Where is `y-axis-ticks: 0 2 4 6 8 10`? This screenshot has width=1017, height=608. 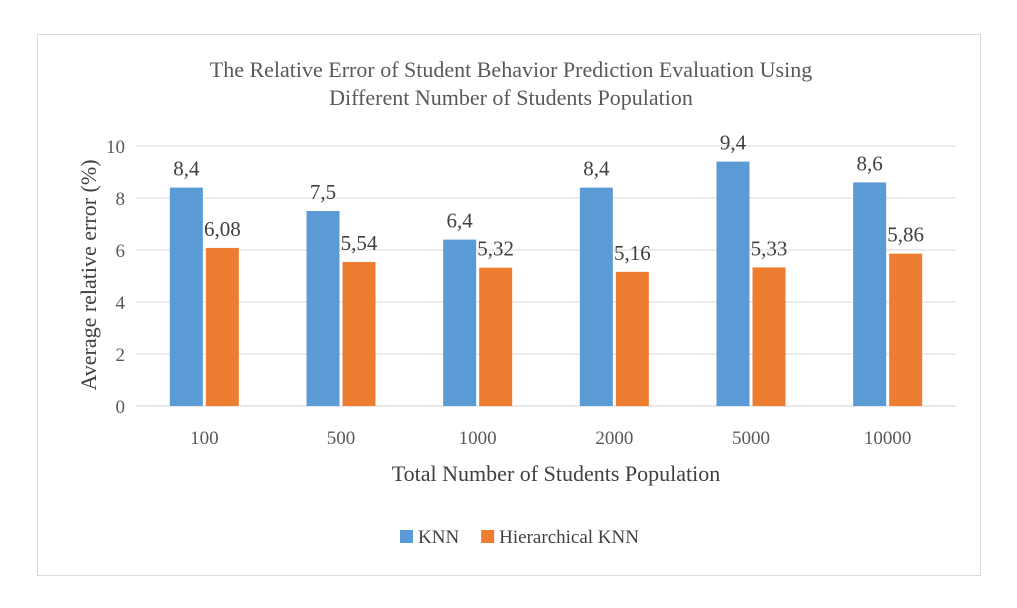
y-axis-ticks: 0 2 4 6 8 10 is located at coordinates (116, 277).